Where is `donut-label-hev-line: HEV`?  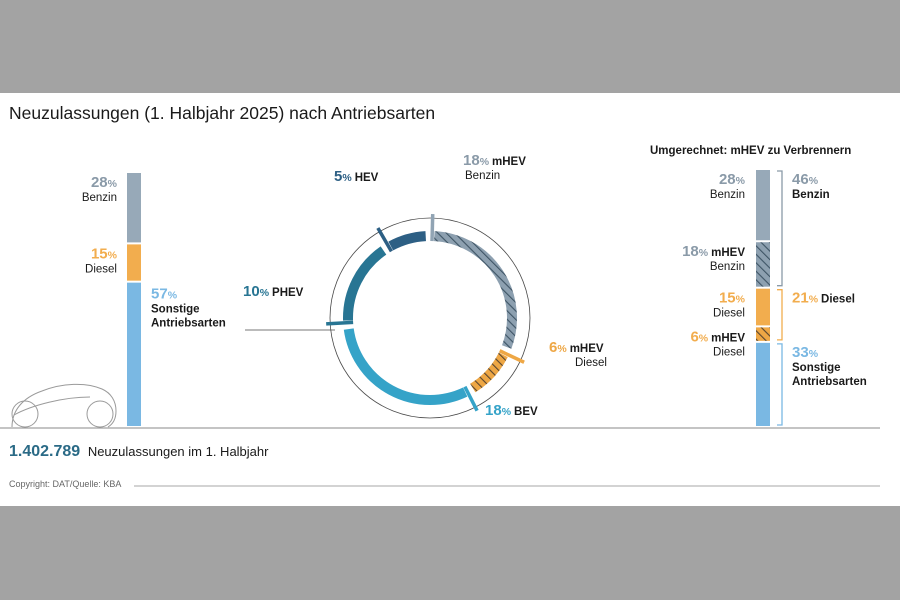
donut-label-hev-line: HEV is located at coordinates (367, 178).